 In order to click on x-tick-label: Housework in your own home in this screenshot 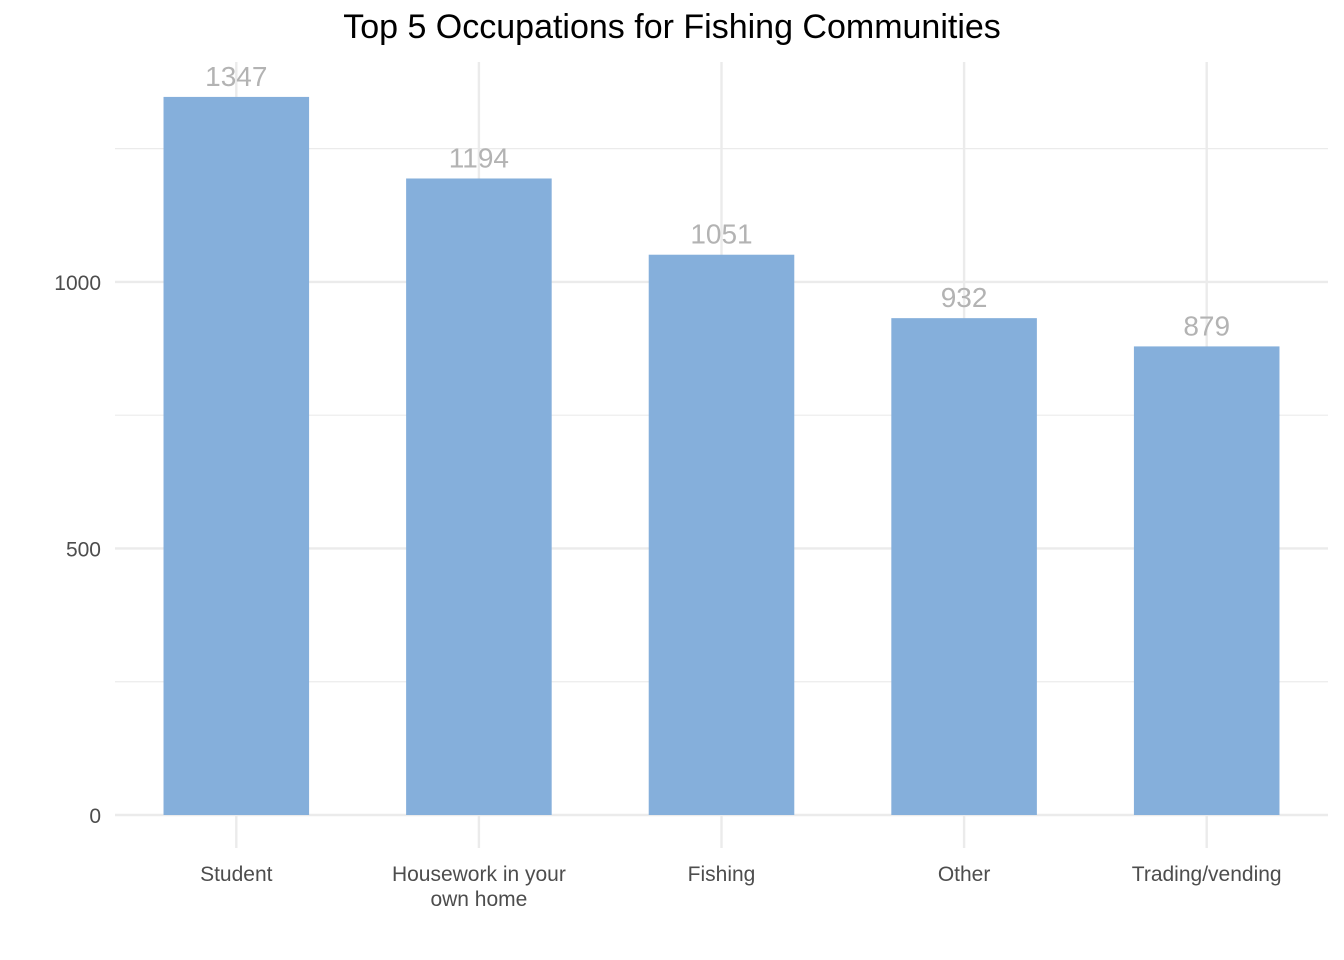, I will do `click(479, 887)`.